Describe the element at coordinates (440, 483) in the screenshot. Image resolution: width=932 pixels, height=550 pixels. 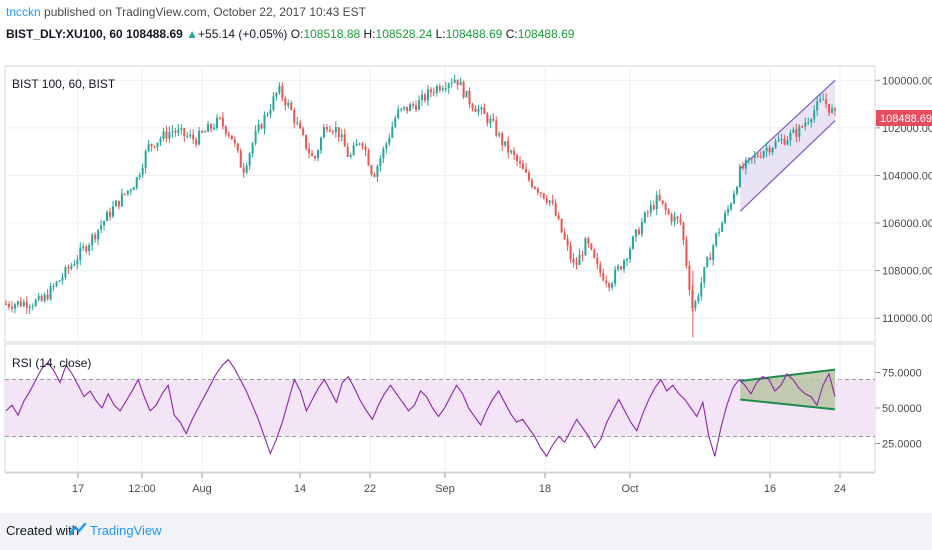
I see `time-axis: 17 12:00 Aug 14 22 Sep 18 Oct 16 24` at that location.